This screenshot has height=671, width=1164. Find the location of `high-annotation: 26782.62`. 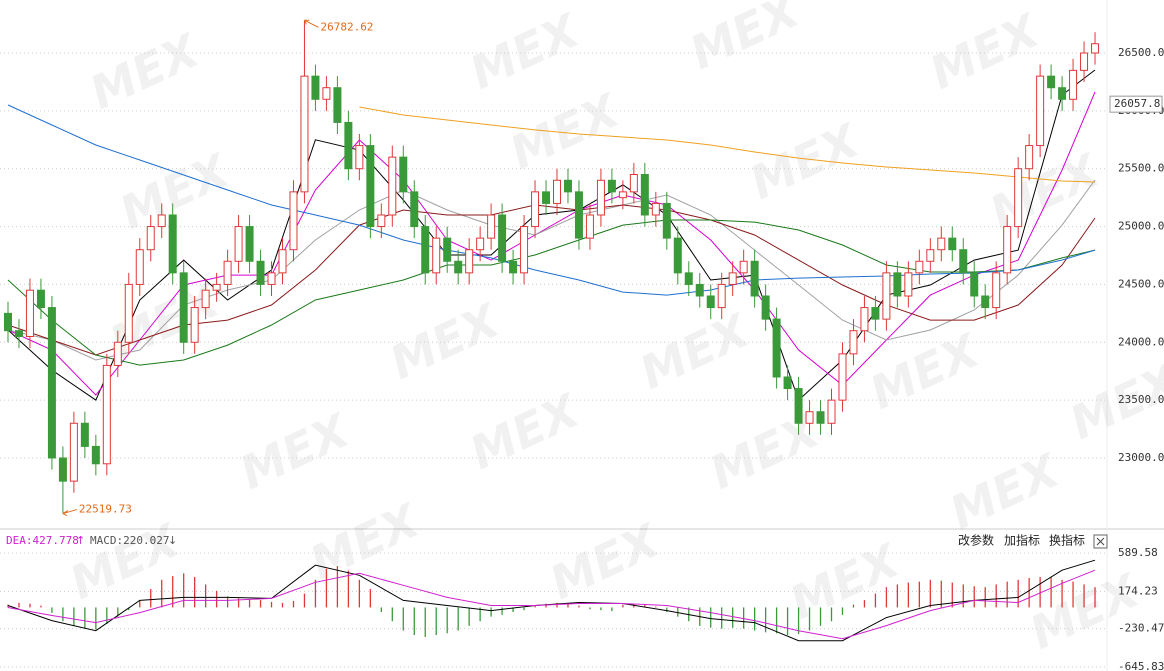

high-annotation: 26782.62 is located at coordinates (346, 26).